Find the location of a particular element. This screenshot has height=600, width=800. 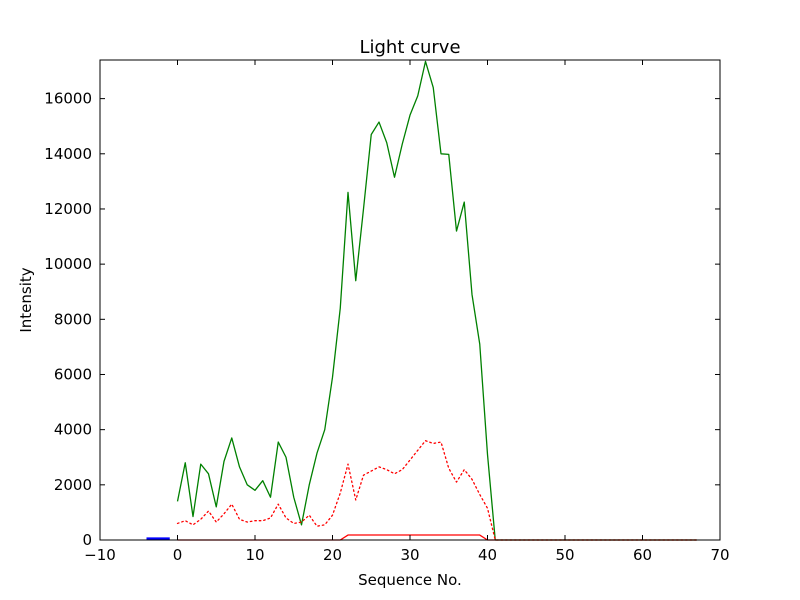

chart-title: Light curve is located at coordinates (409, 47).